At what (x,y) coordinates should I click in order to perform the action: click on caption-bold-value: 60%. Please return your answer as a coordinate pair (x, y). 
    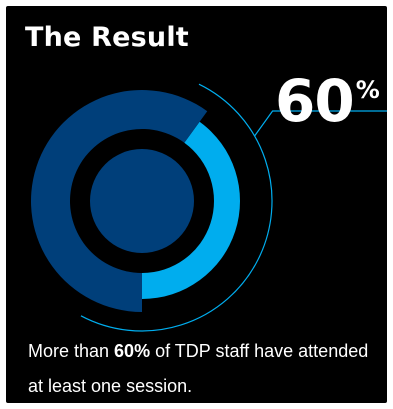
    Looking at the image, I should click on (132, 351).